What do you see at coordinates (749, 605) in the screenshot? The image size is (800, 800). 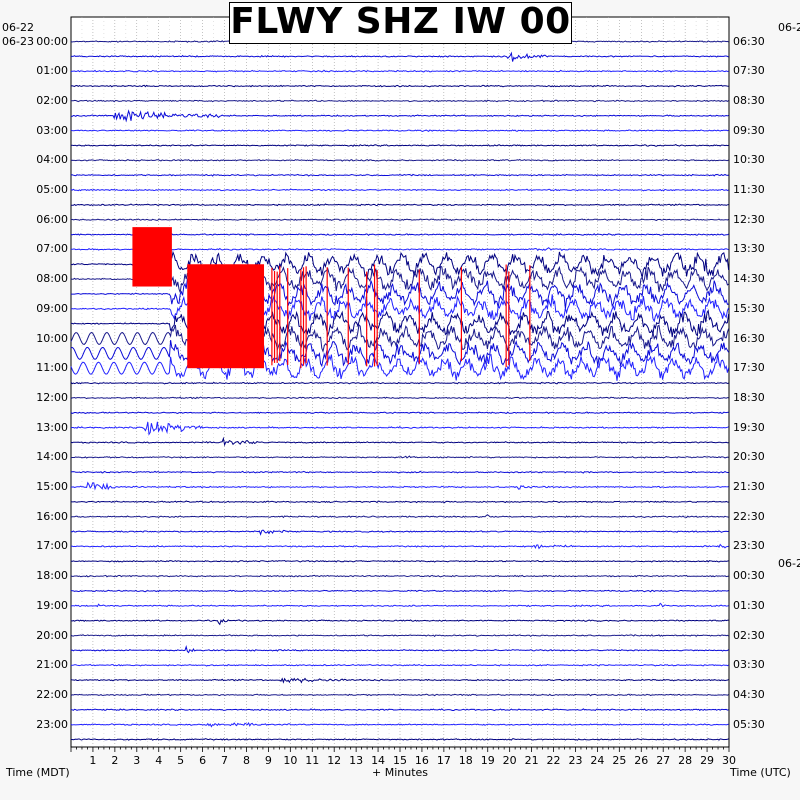 I see `right-hour-label: 01:30` at bounding box center [749, 605].